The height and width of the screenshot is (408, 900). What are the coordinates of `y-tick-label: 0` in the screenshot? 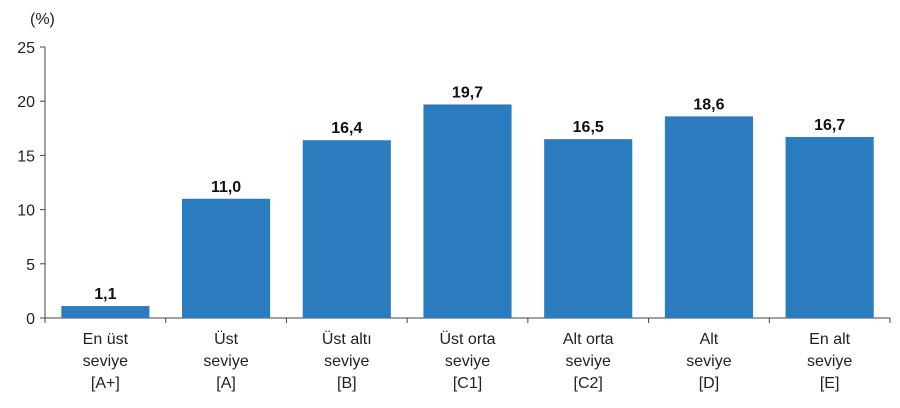 It's located at (30, 319).